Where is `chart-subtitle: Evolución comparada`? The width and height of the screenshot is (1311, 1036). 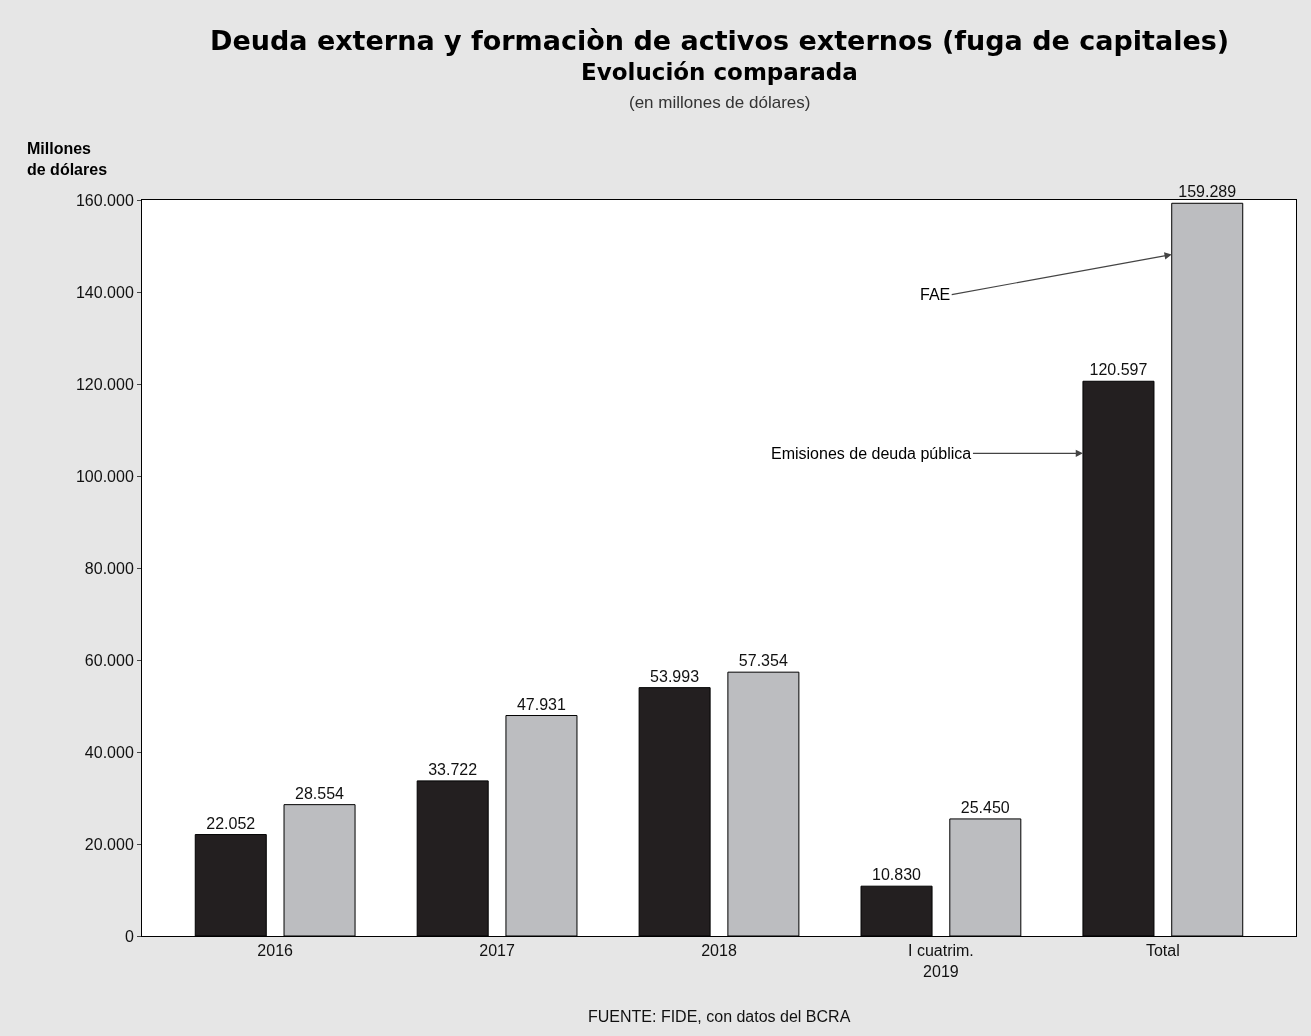
chart-subtitle: Evolución comparada is located at coordinates (719, 72).